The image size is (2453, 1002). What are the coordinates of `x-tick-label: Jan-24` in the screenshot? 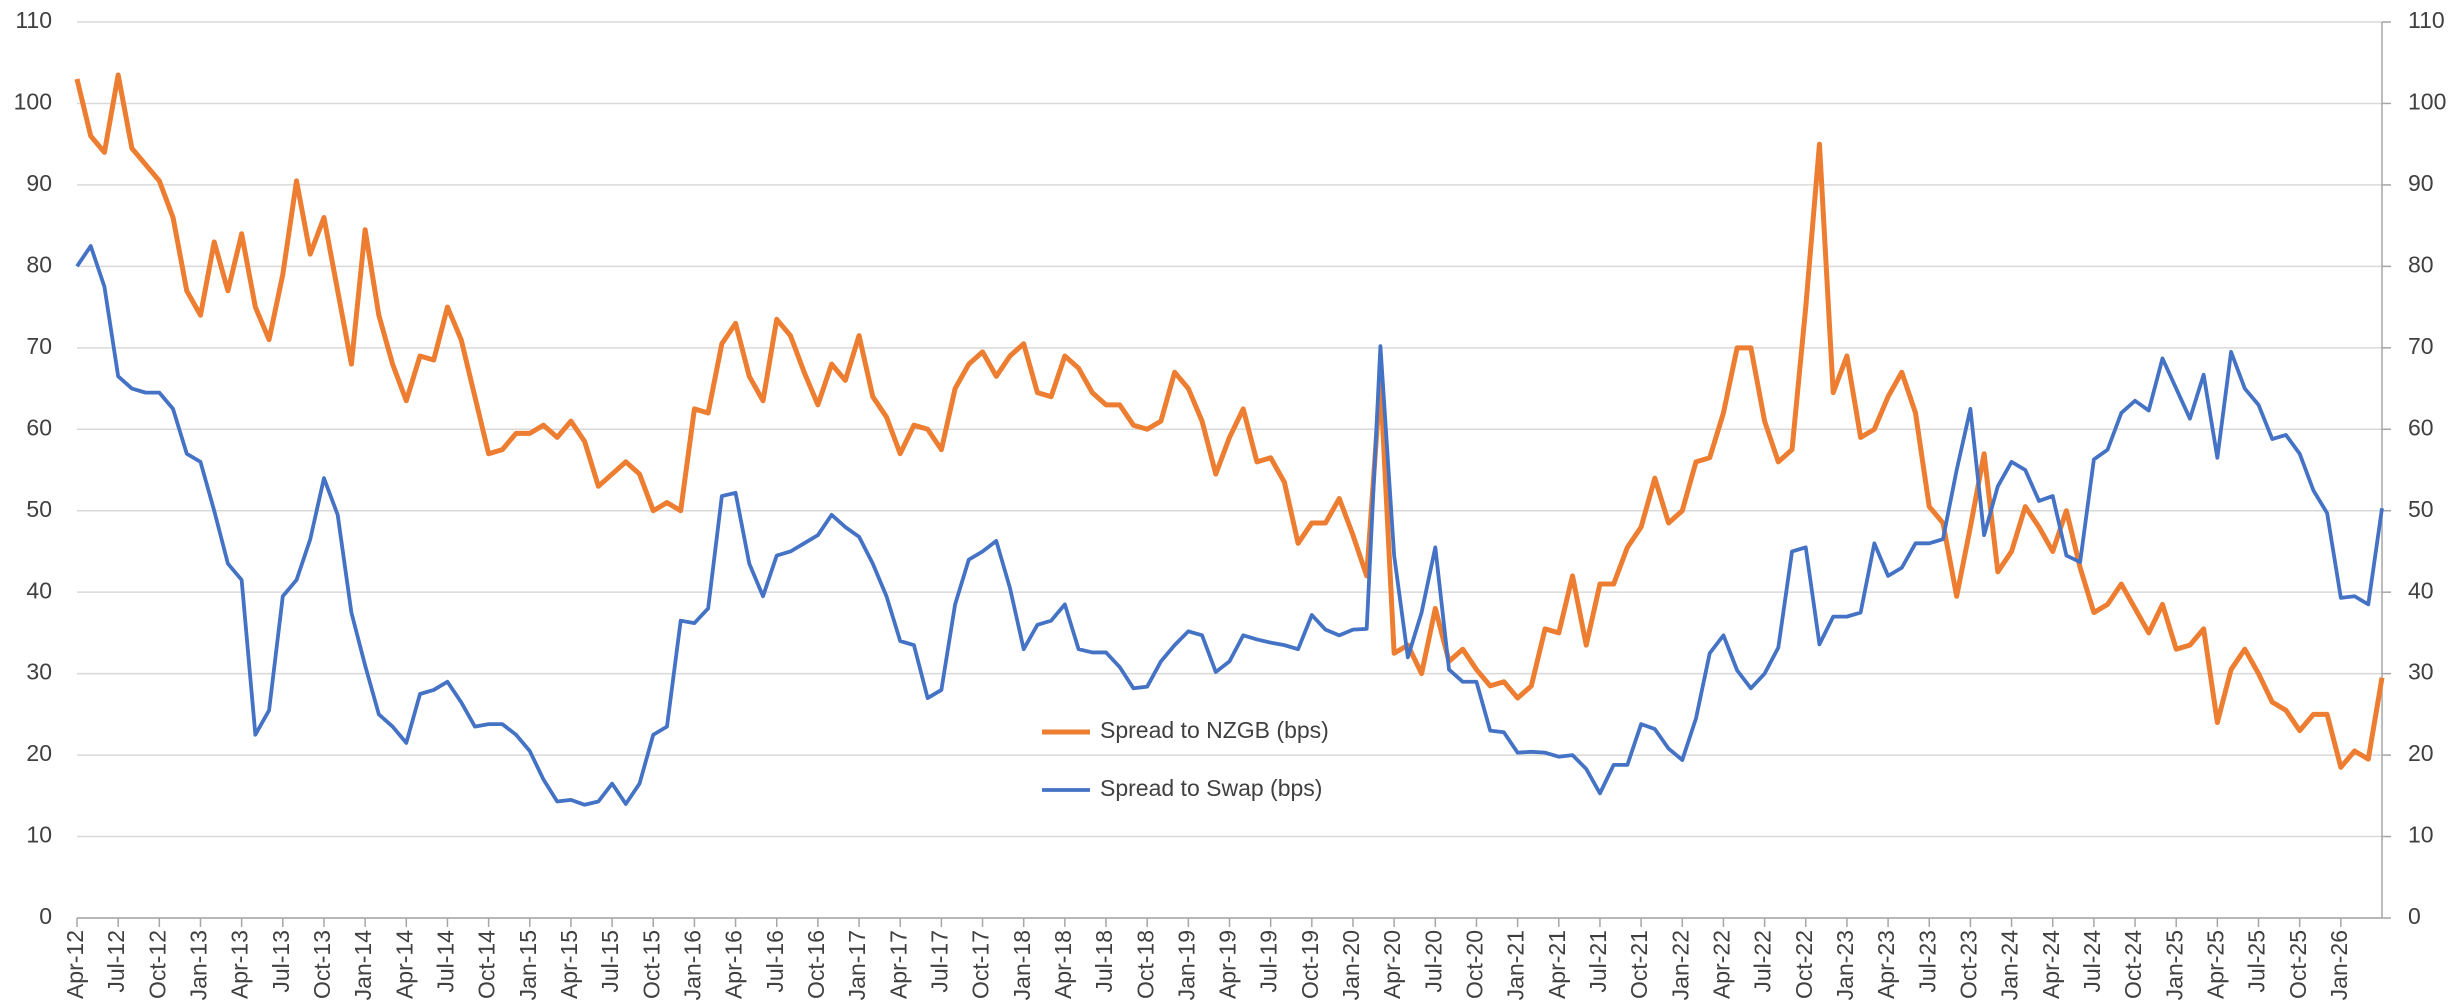 It's located at (2010, 965).